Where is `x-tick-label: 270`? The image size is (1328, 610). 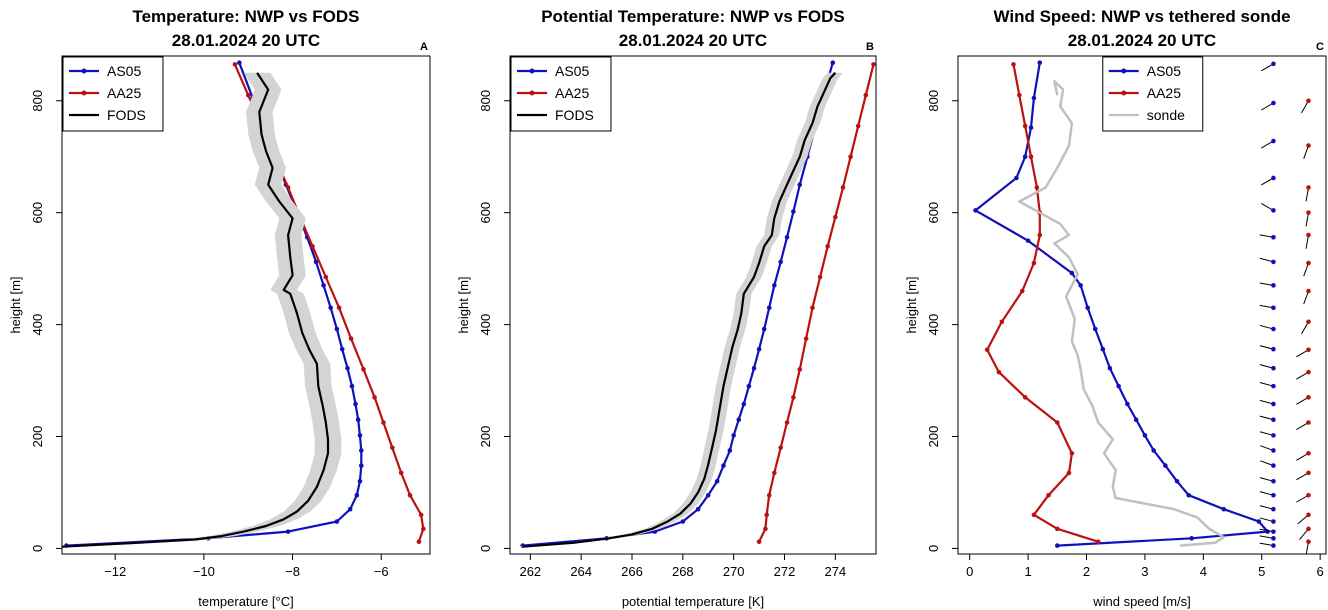 x-tick-label: 270 is located at coordinates (734, 571).